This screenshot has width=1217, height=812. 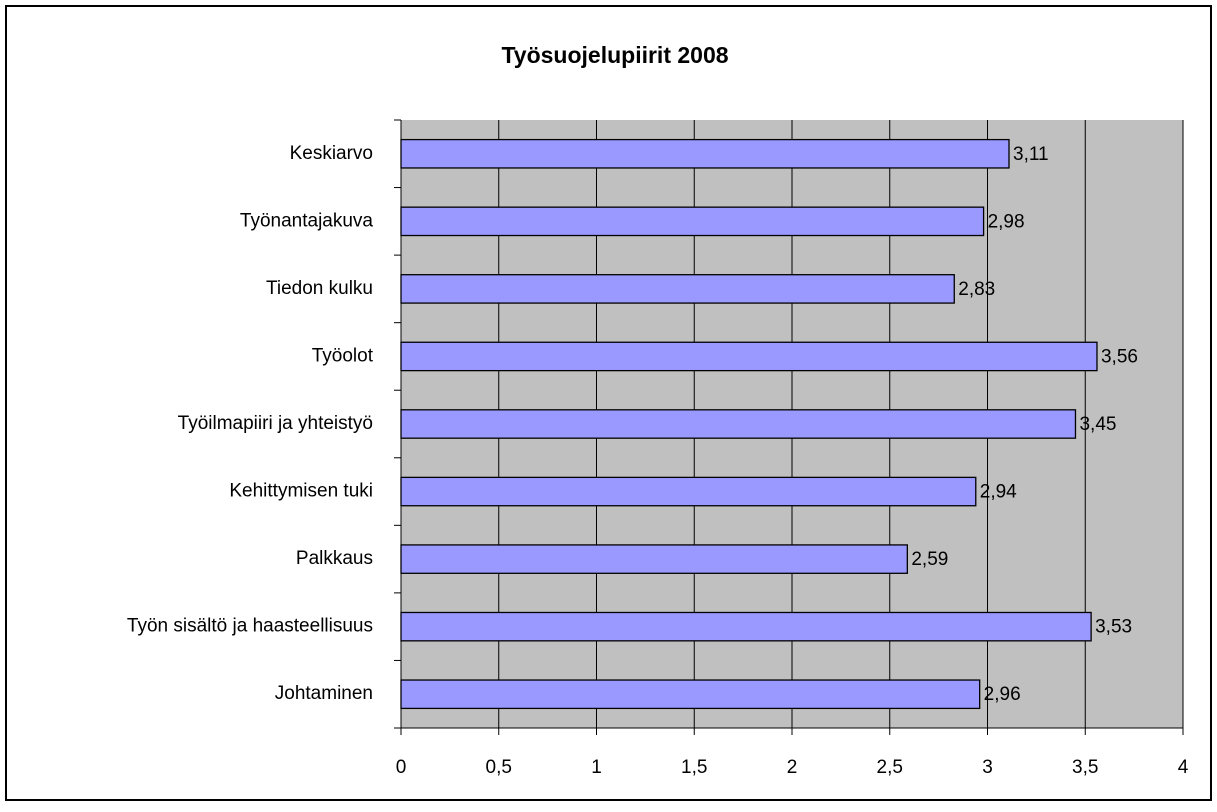 I want to click on y-tick-label: Työn sisältö ja haasteellisuus, so click(x=250, y=626).